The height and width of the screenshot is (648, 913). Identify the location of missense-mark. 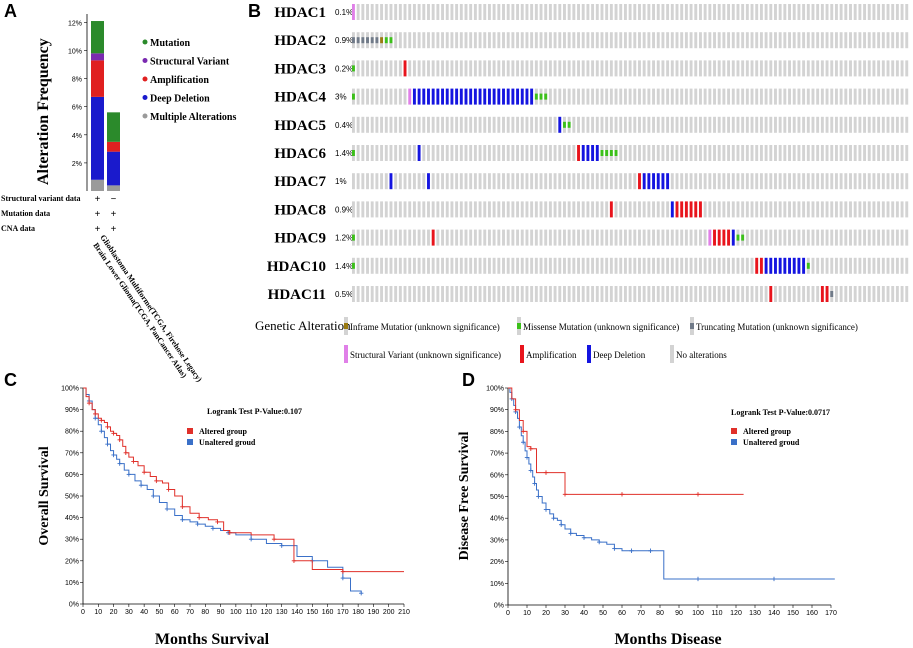
(391, 40).